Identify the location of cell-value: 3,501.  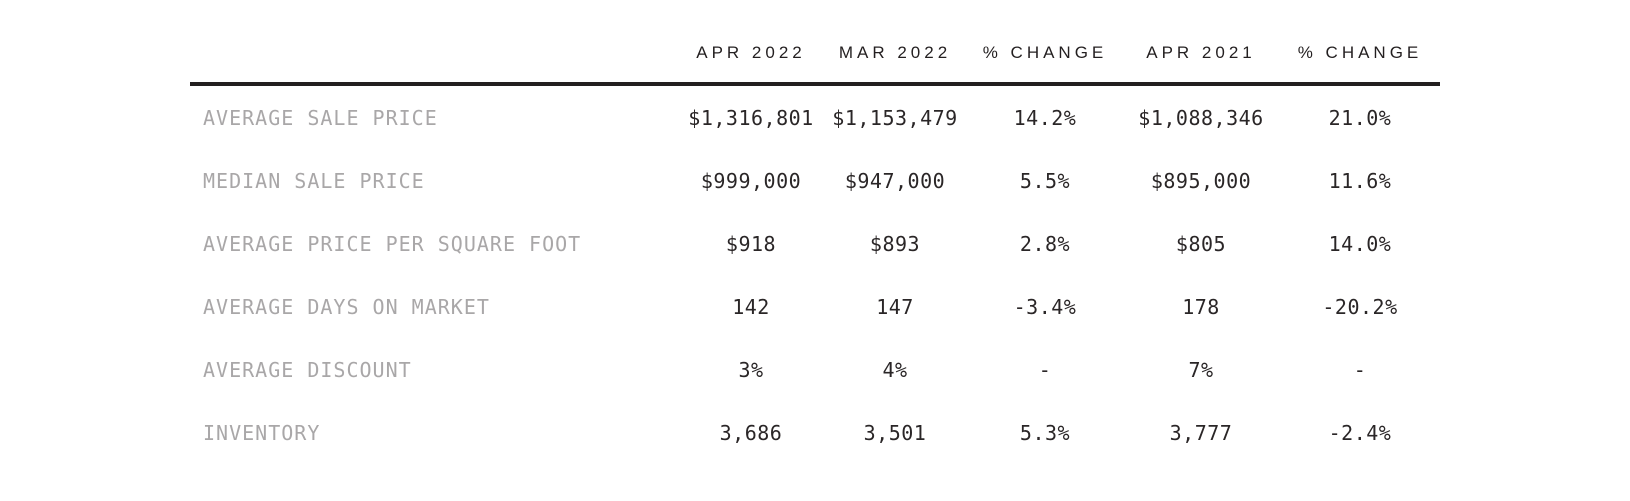
(895, 432).